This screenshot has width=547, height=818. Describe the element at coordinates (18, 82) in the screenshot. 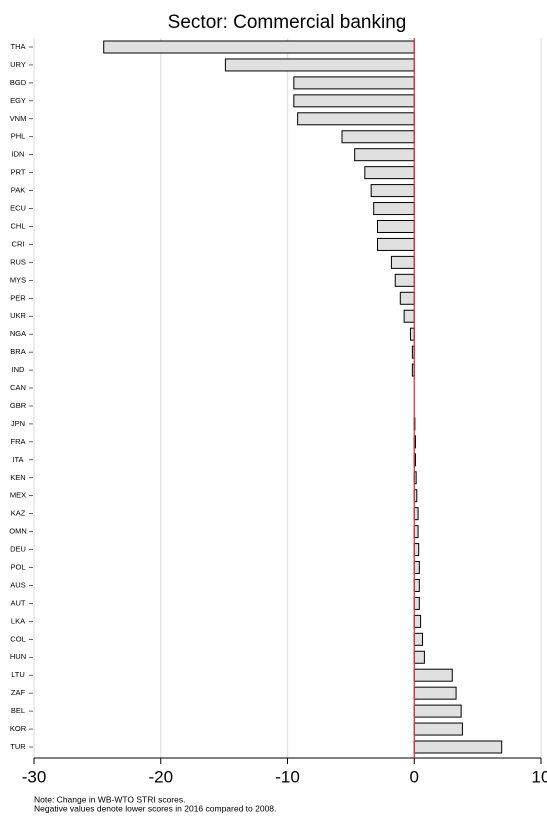

I see `y-tick-label: BGD` at that location.